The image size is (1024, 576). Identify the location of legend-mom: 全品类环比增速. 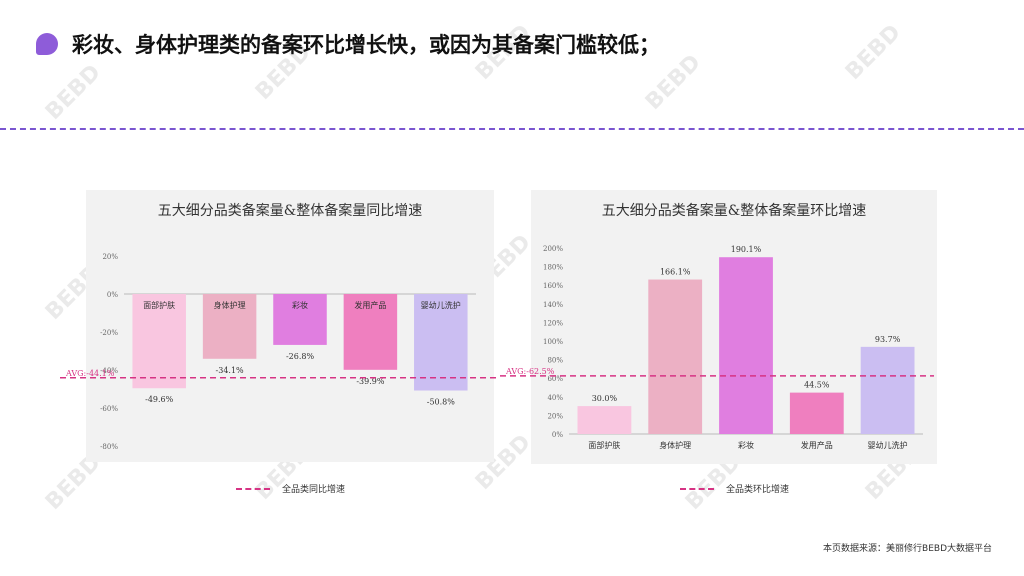
(734, 488).